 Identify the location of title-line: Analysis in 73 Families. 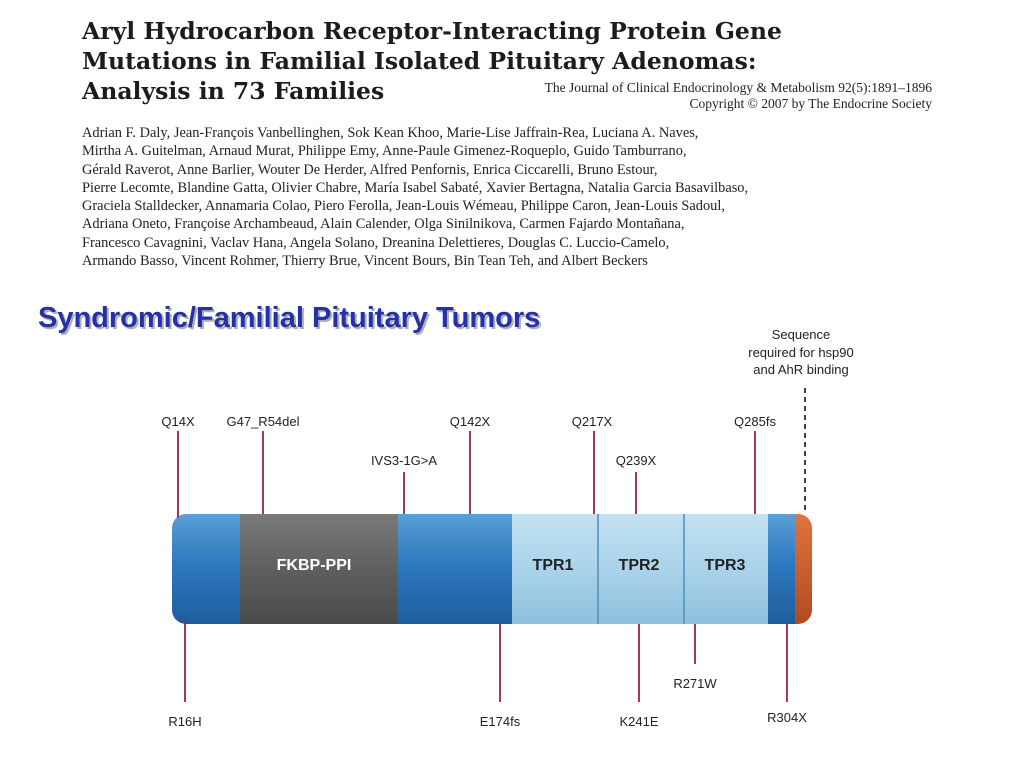
(233, 91).